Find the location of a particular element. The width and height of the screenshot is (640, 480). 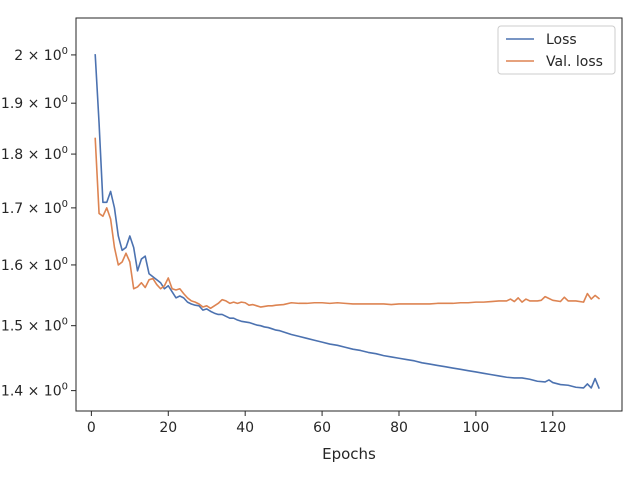

x-axis-label: Epochs is located at coordinates (349, 454).